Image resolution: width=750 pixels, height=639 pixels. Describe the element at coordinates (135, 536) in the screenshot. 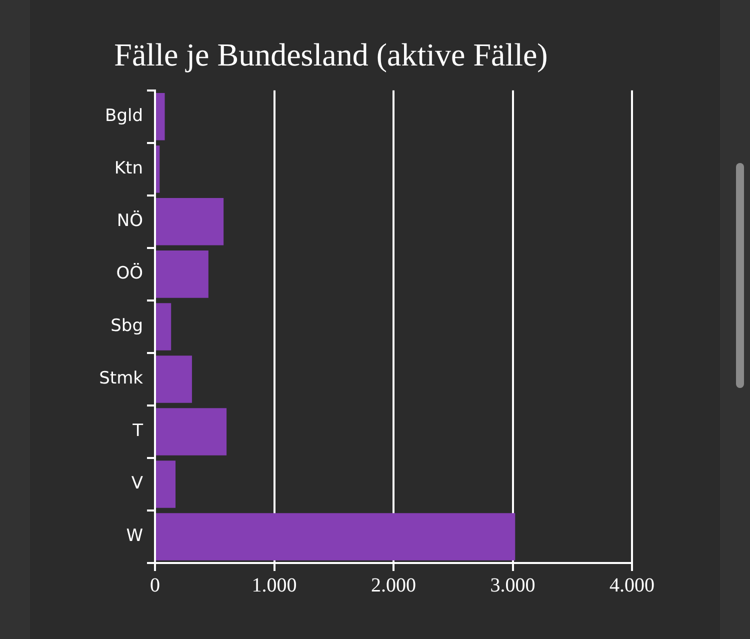

I see `y-tick-label: W` at that location.